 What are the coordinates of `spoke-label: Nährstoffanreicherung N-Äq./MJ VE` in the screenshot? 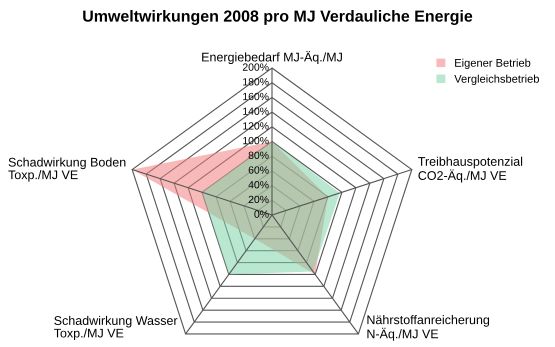 It's located at (428, 328).